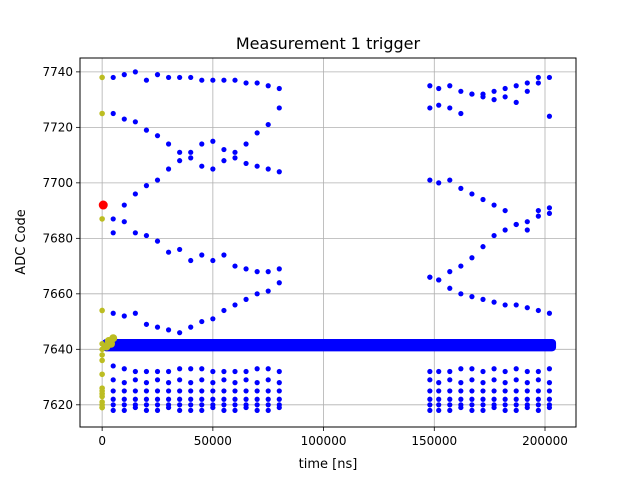 The height and width of the screenshot is (485, 640). Describe the element at coordinates (57, 183) in the screenshot. I see `y-tick-label: 7700` at that location.